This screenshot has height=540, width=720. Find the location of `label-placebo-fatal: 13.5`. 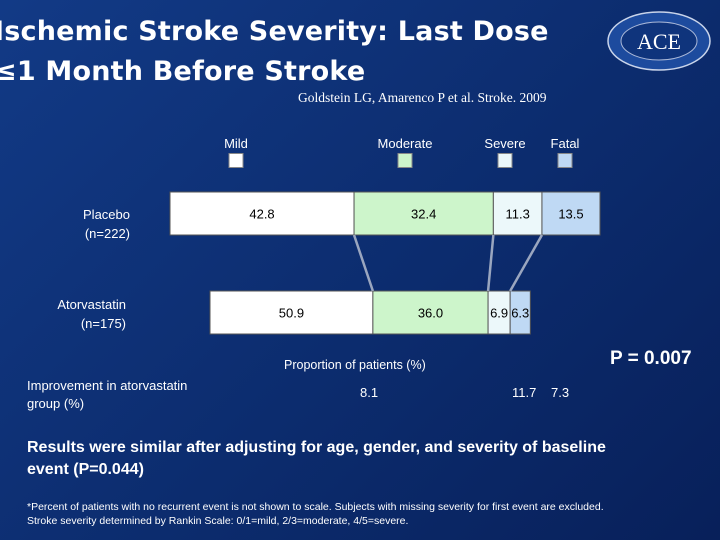

label-placebo-fatal: 13.5 is located at coordinates (570, 214).